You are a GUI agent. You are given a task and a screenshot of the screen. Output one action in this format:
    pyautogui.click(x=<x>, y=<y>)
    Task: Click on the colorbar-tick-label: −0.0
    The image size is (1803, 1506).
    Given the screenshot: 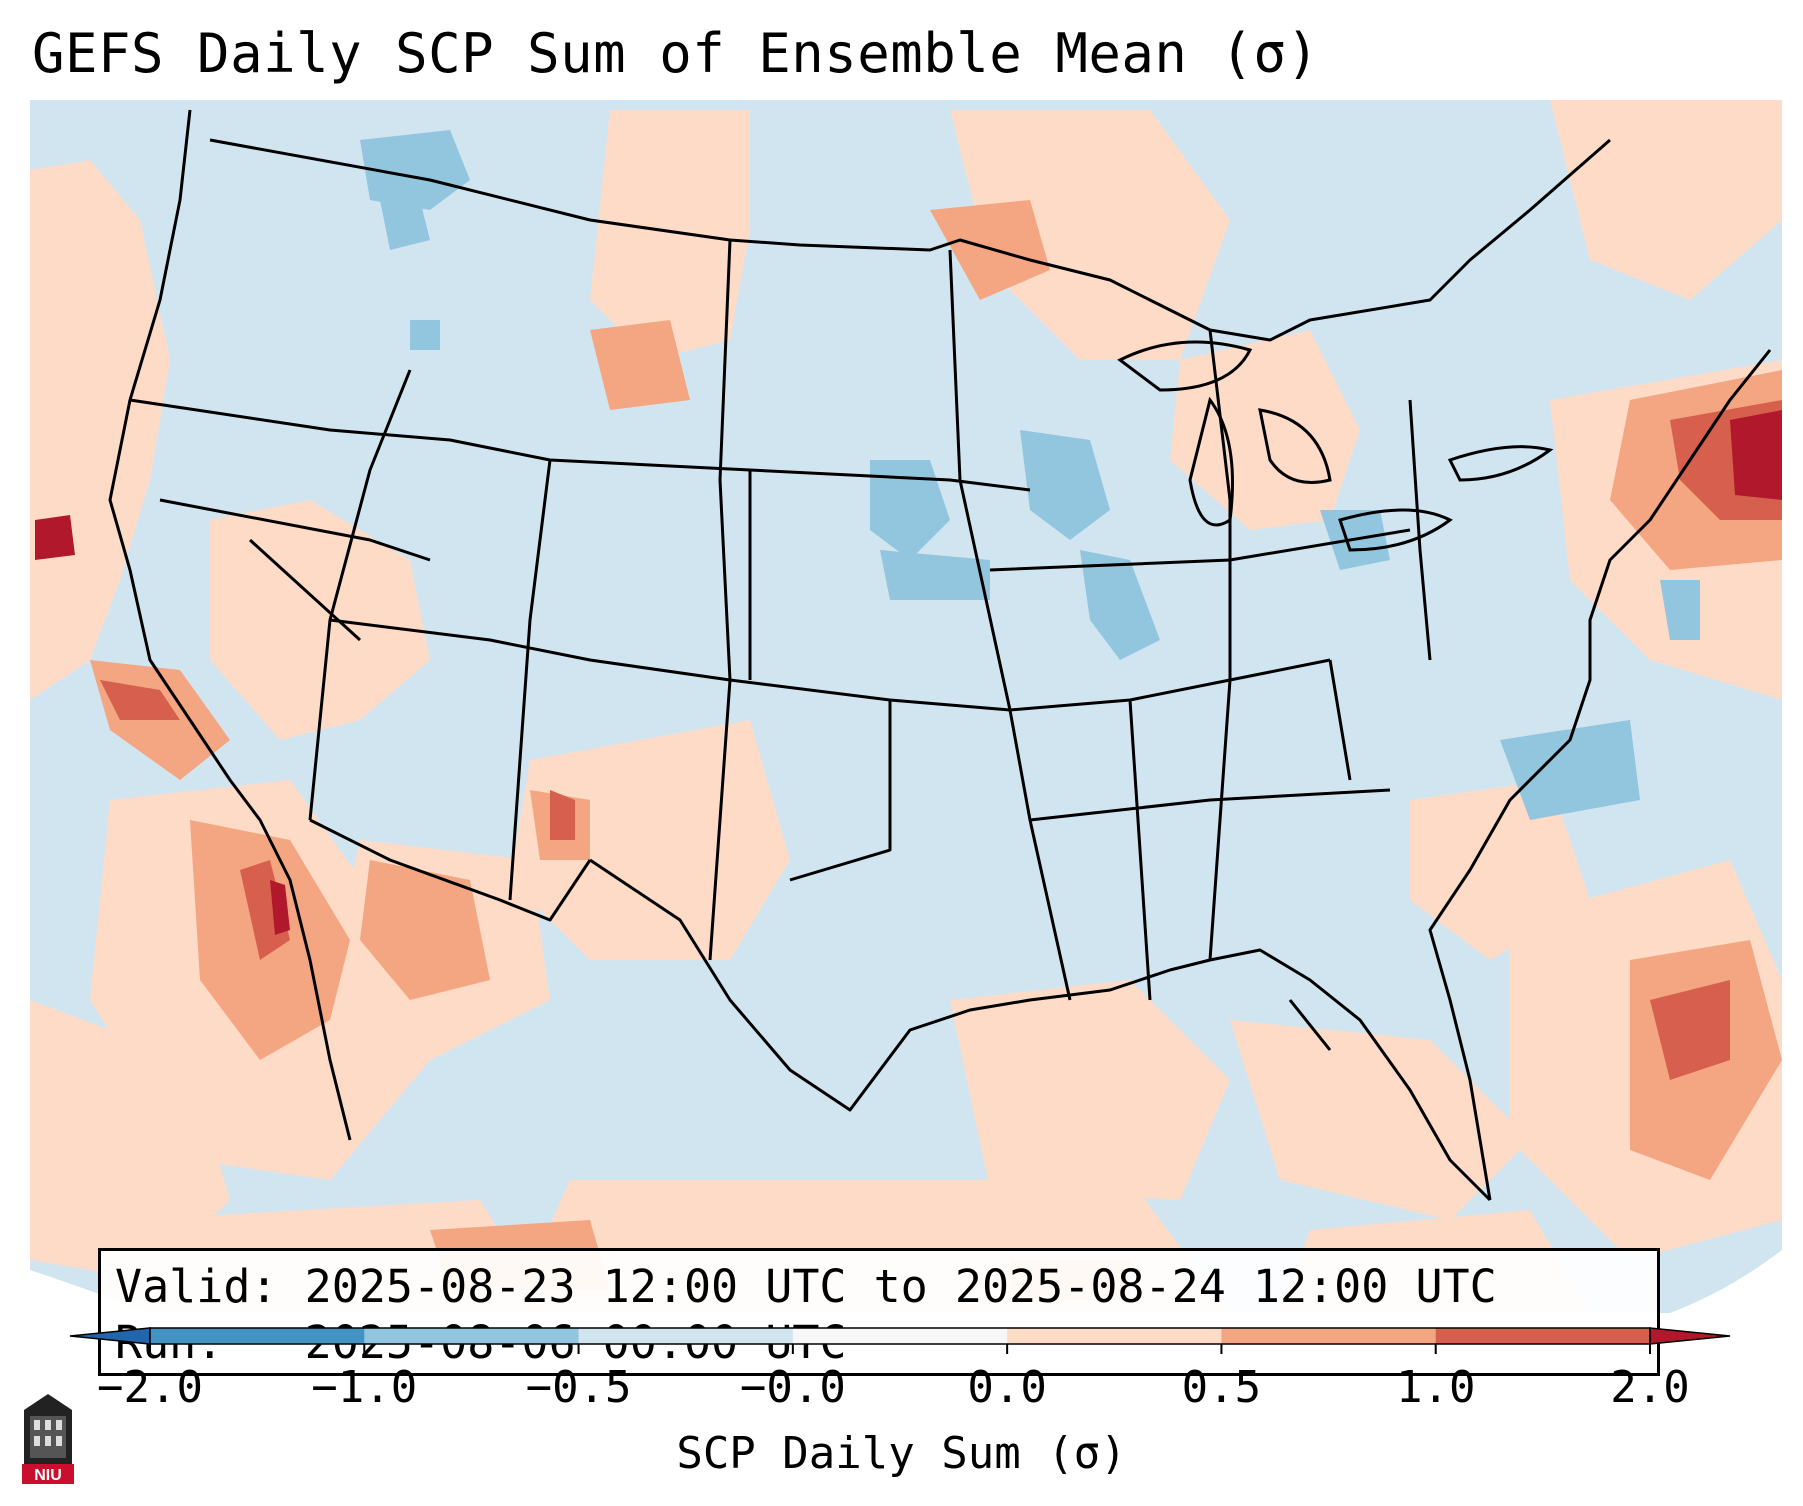 What is the action you would take?
    pyautogui.click(x=792, y=1387)
    